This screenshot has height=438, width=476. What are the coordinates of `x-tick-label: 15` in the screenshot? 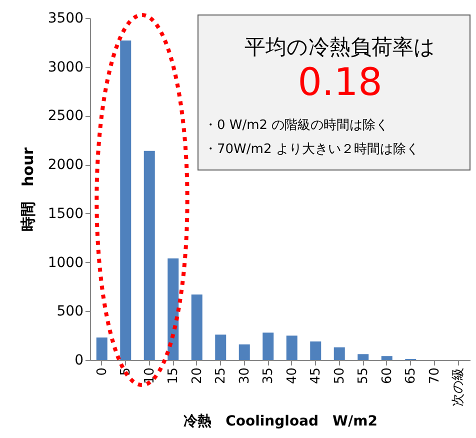 It's located at (174, 376).